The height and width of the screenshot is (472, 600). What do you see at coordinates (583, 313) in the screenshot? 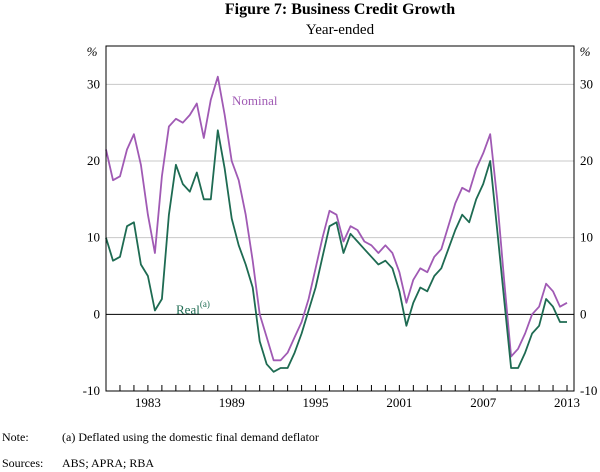
I see `y-tick-right-0: 0` at bounding box center [583, 313].